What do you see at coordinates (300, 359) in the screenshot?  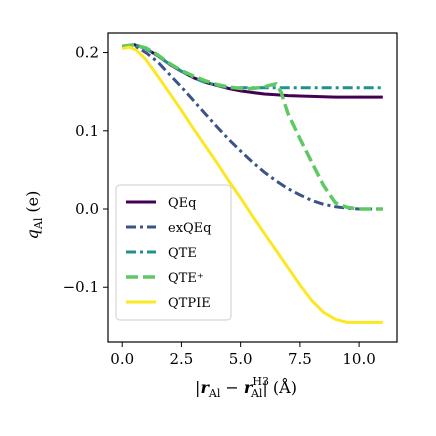 I see `x-tick-label: 7.5` at bounding box center [300, 359].